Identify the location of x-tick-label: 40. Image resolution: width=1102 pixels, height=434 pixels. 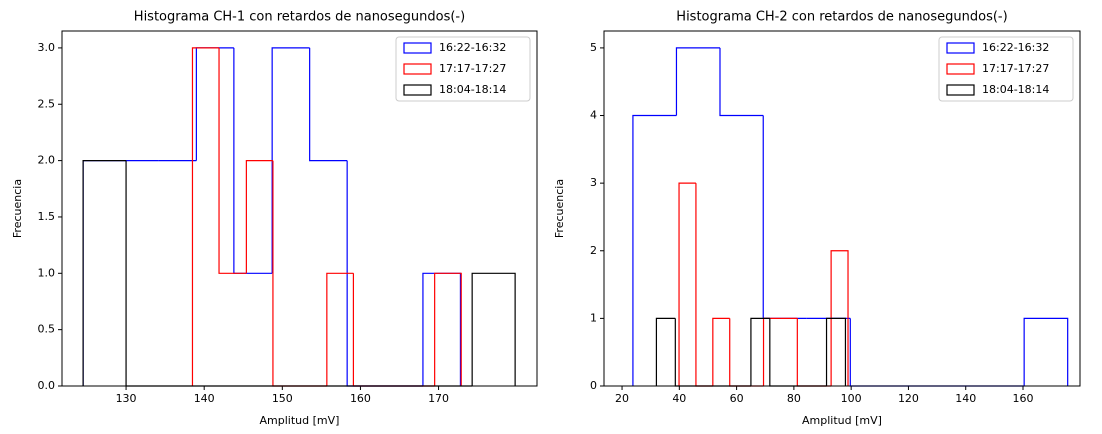
(679, 398).